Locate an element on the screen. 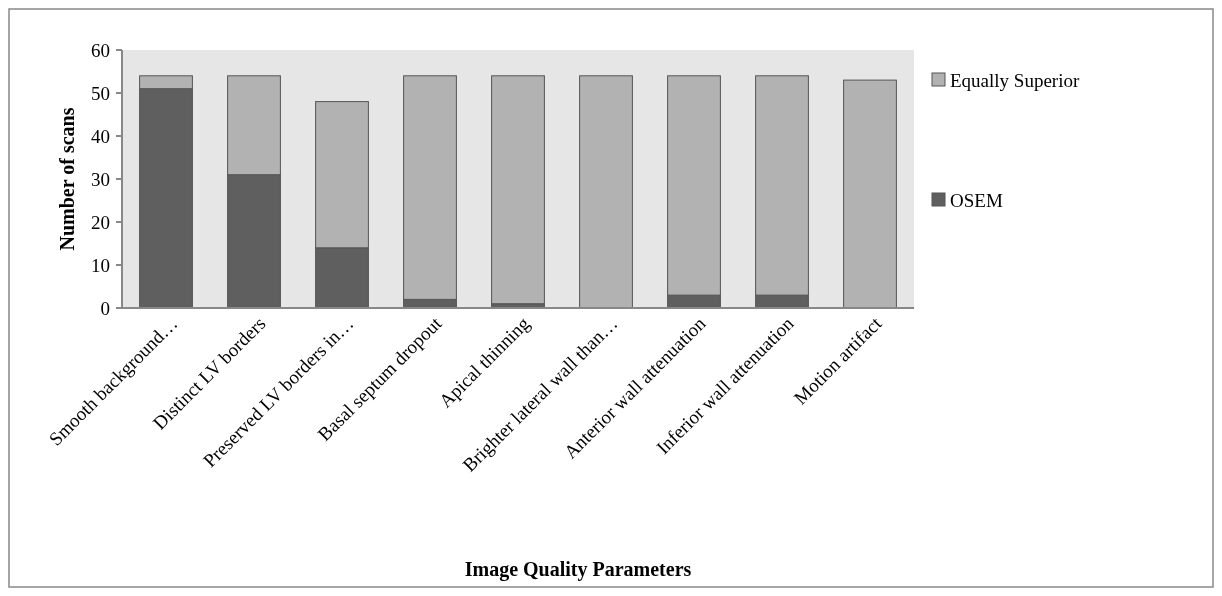 The height and width of the screenshot is (596, 1222). y-tick-label: 0 is located at coordinates (105, 308).